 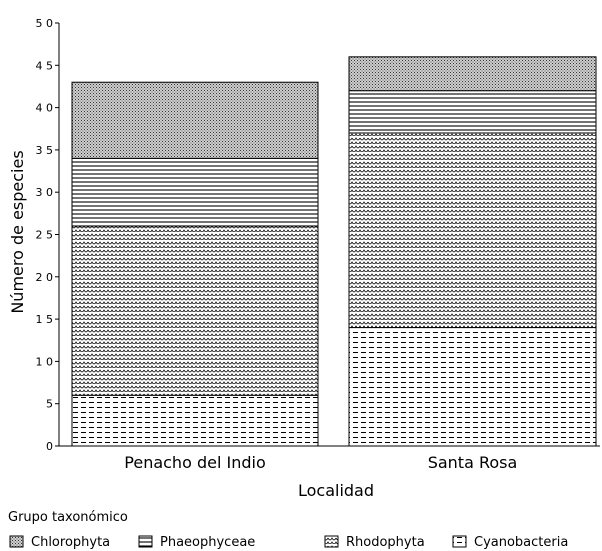 I want to click on legend-label: Phaeophyceae, so click(x=207, y=542).